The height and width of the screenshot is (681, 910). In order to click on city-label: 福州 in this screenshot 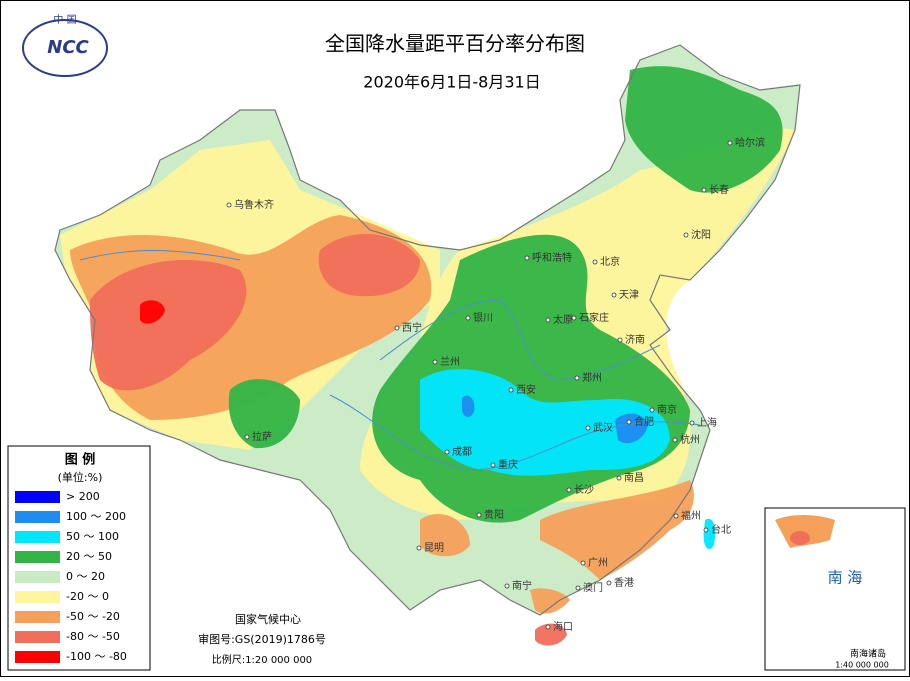, I will do `click(691, 515)`.